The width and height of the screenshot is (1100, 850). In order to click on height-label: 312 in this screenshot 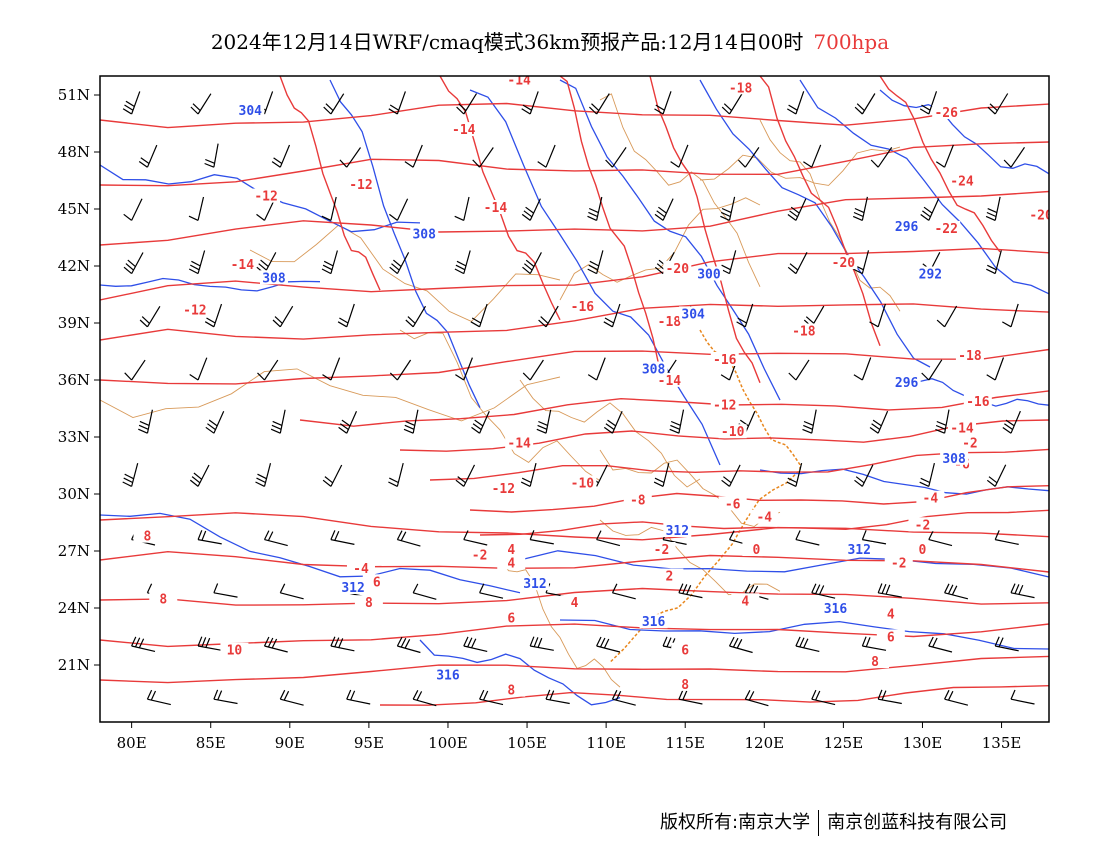, I will do `click(677, 531)`.